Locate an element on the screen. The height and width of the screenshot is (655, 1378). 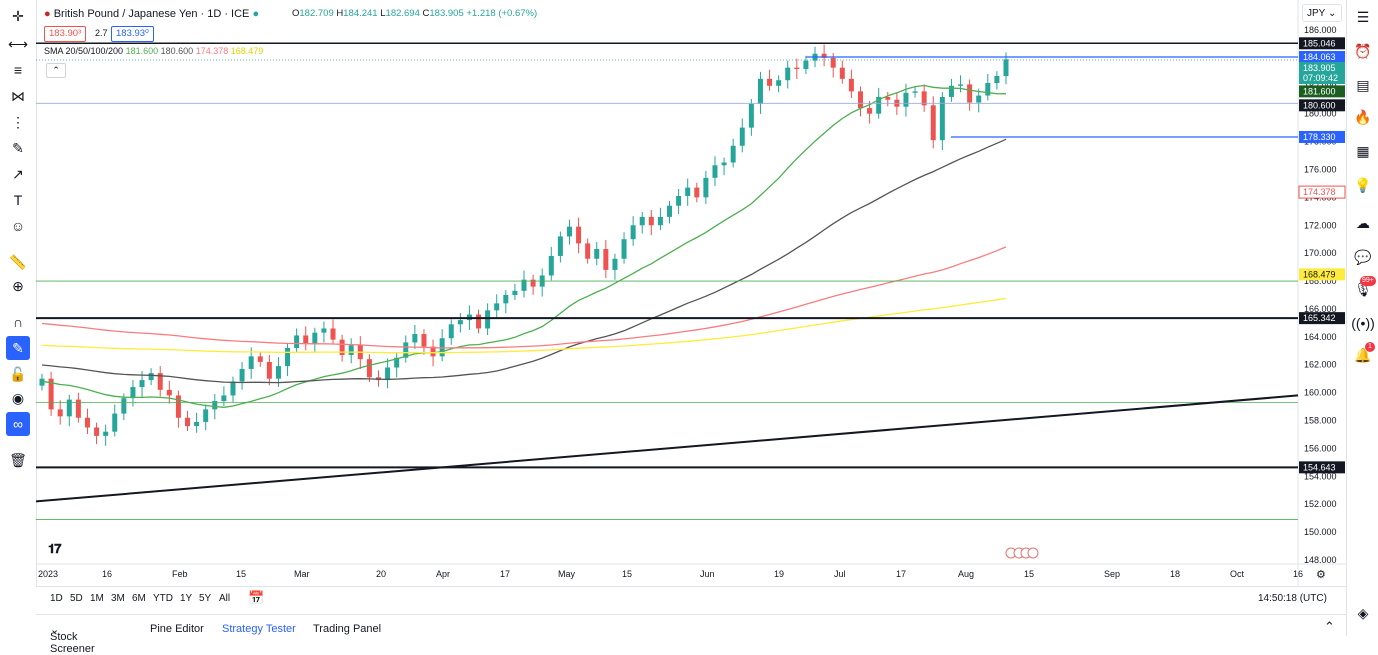
horizontal-line-icon: ⟷ is located at coordinates (18, 43).